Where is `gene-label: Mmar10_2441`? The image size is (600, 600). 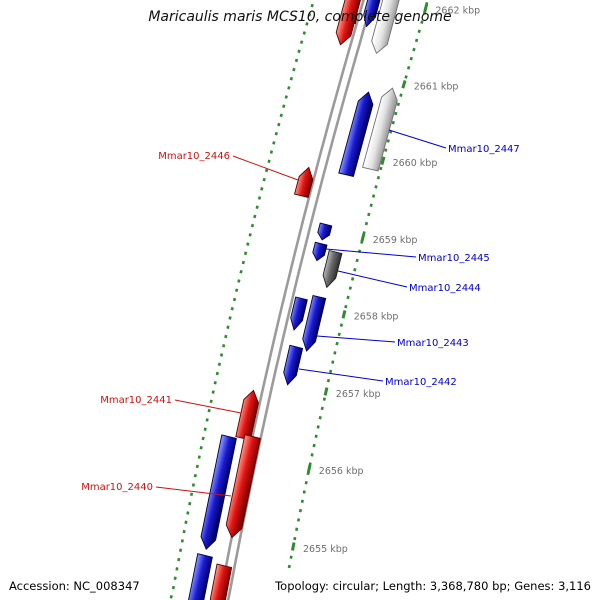
gene-label: Mmar10_2441 is located at coordinates (136, 400).